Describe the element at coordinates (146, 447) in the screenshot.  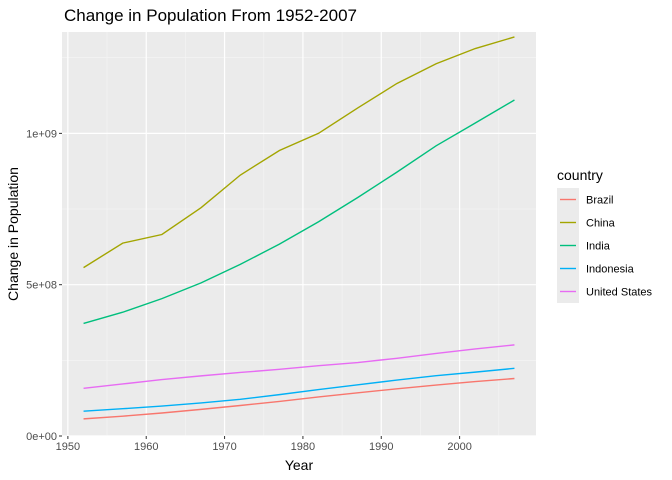
I see `x-tick-label: 1960` at that location.